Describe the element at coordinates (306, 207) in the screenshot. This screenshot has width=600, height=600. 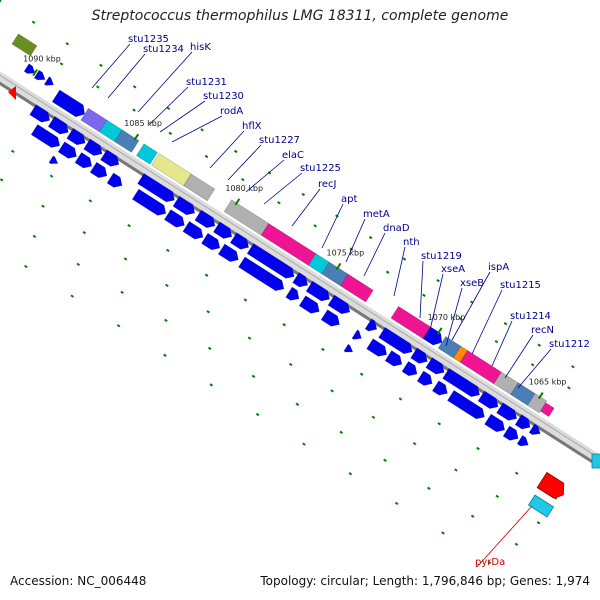
I see `leader-recJ` at that location.